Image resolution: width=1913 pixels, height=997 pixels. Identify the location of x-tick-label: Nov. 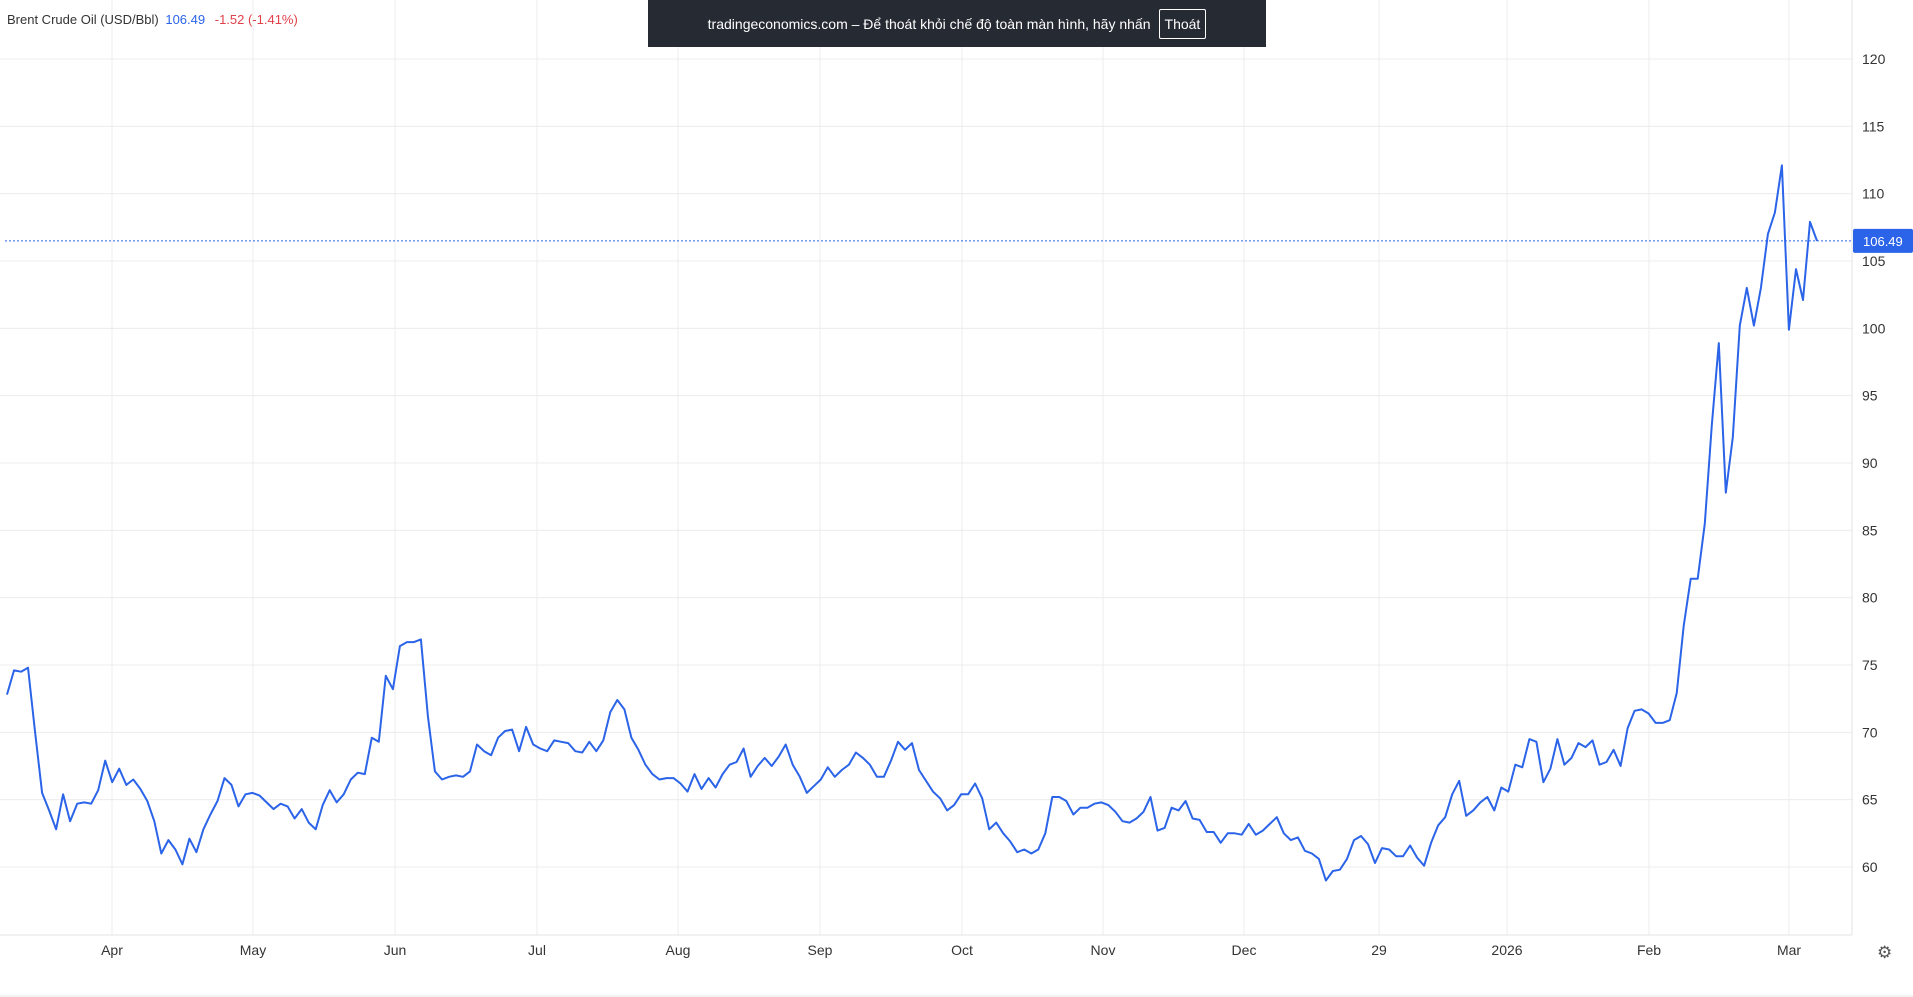
(1103, 950).